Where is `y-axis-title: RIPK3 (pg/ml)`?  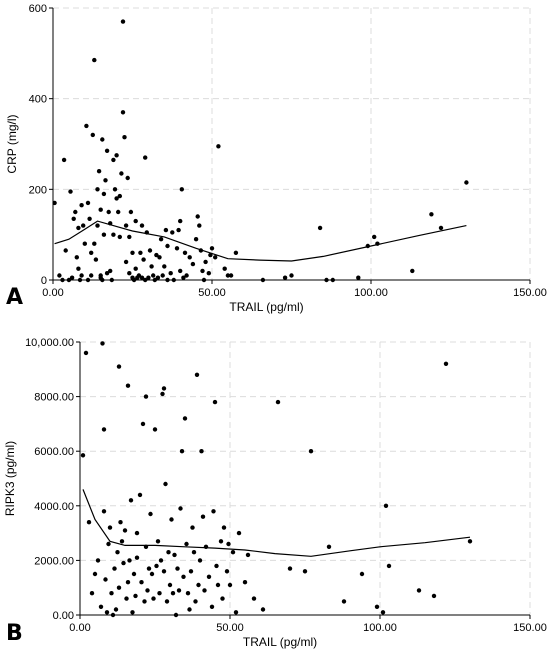
y-axis-title: RIPK3 (pg/ml) is located at coordinates (10, 478).